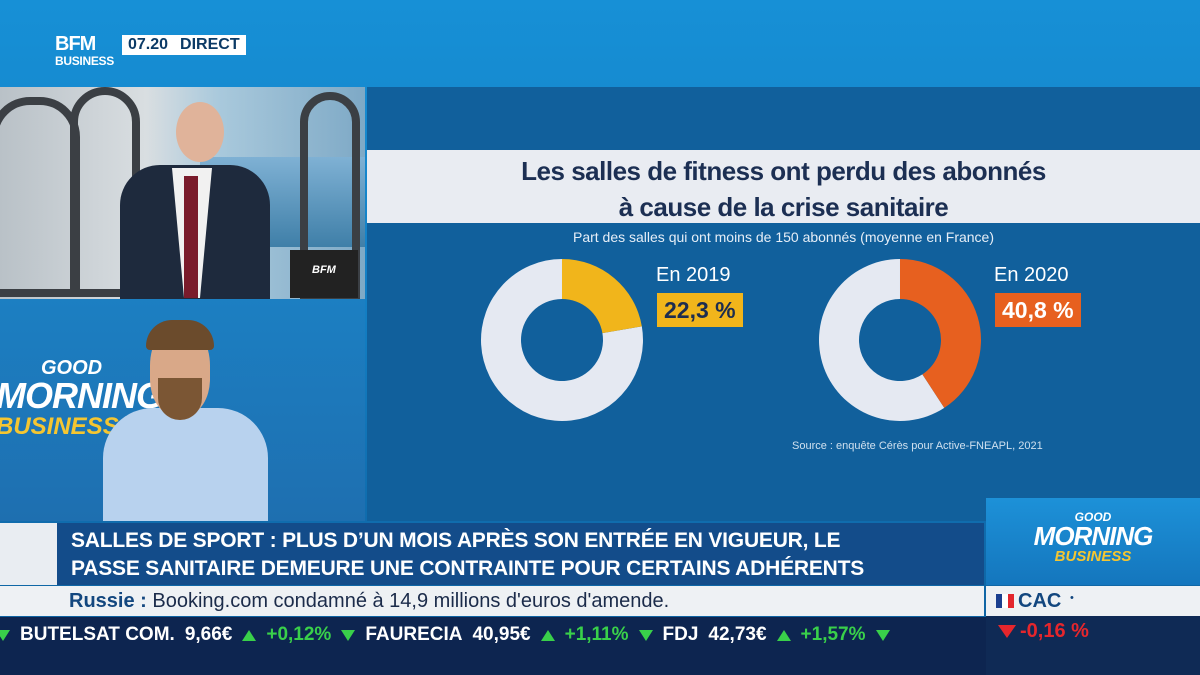 This screenshot has height=675, width=1200. I want to click on donut-charts, so click(731, 340).